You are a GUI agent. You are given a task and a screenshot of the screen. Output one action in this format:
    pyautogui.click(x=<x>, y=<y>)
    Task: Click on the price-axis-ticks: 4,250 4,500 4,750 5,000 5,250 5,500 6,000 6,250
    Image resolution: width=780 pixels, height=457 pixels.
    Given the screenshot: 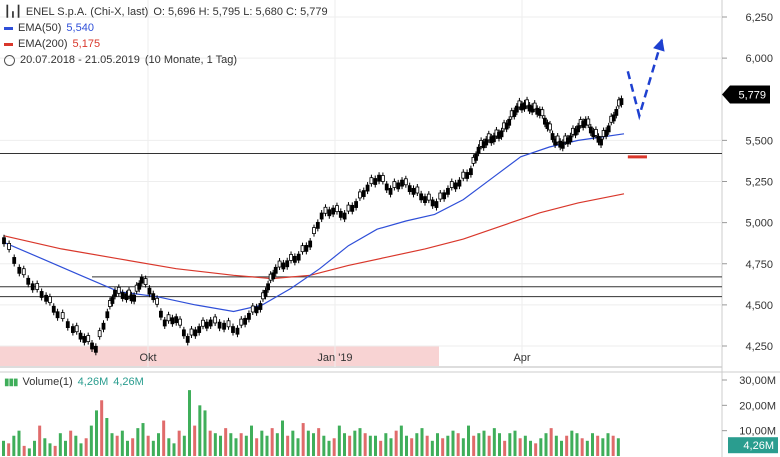 What is the action you would take?
    pyautogui.click(x=747, y=182)
    